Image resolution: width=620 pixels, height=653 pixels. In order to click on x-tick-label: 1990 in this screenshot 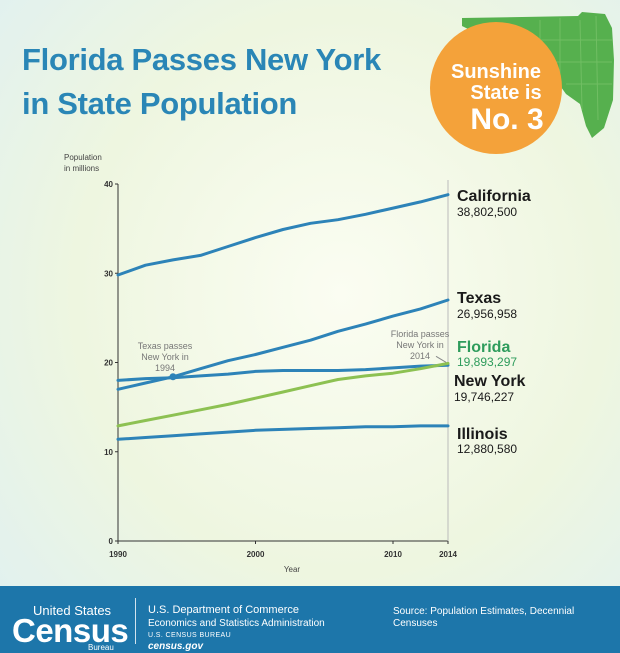, I will do `click(118, 554)`.